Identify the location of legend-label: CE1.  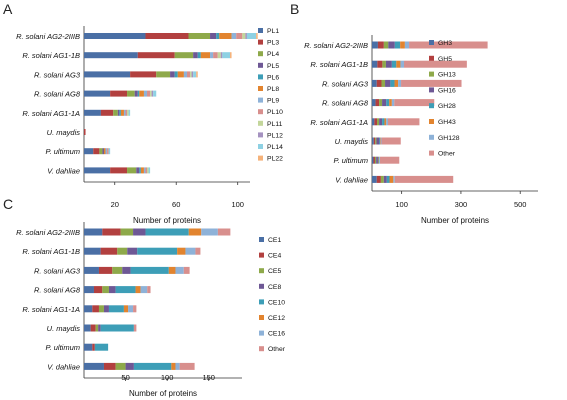
(274, 240).